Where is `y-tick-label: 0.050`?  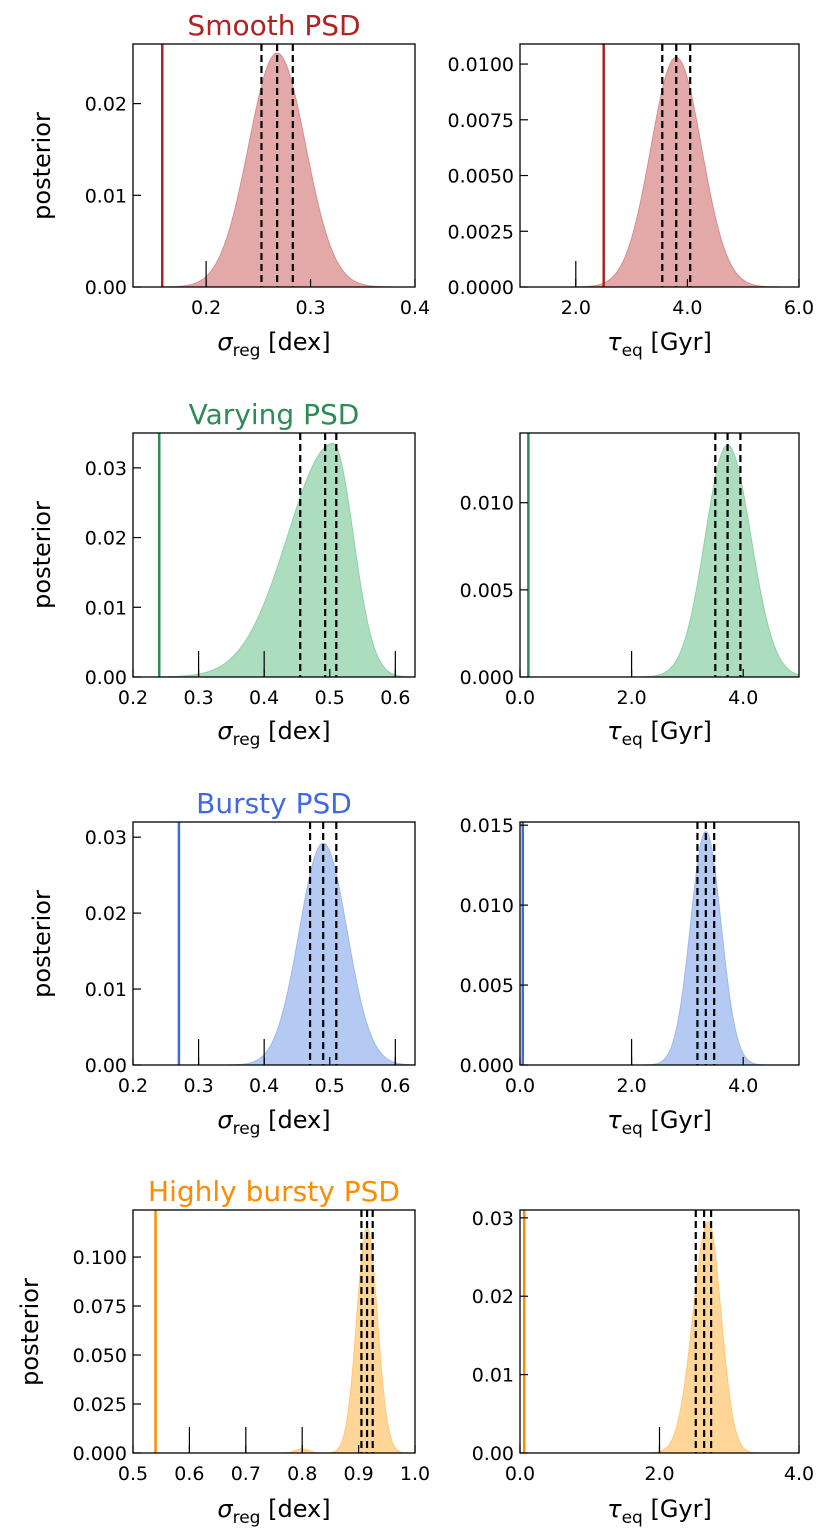
y-tick-label: 0.050 is located at coordinates (100, 1356).